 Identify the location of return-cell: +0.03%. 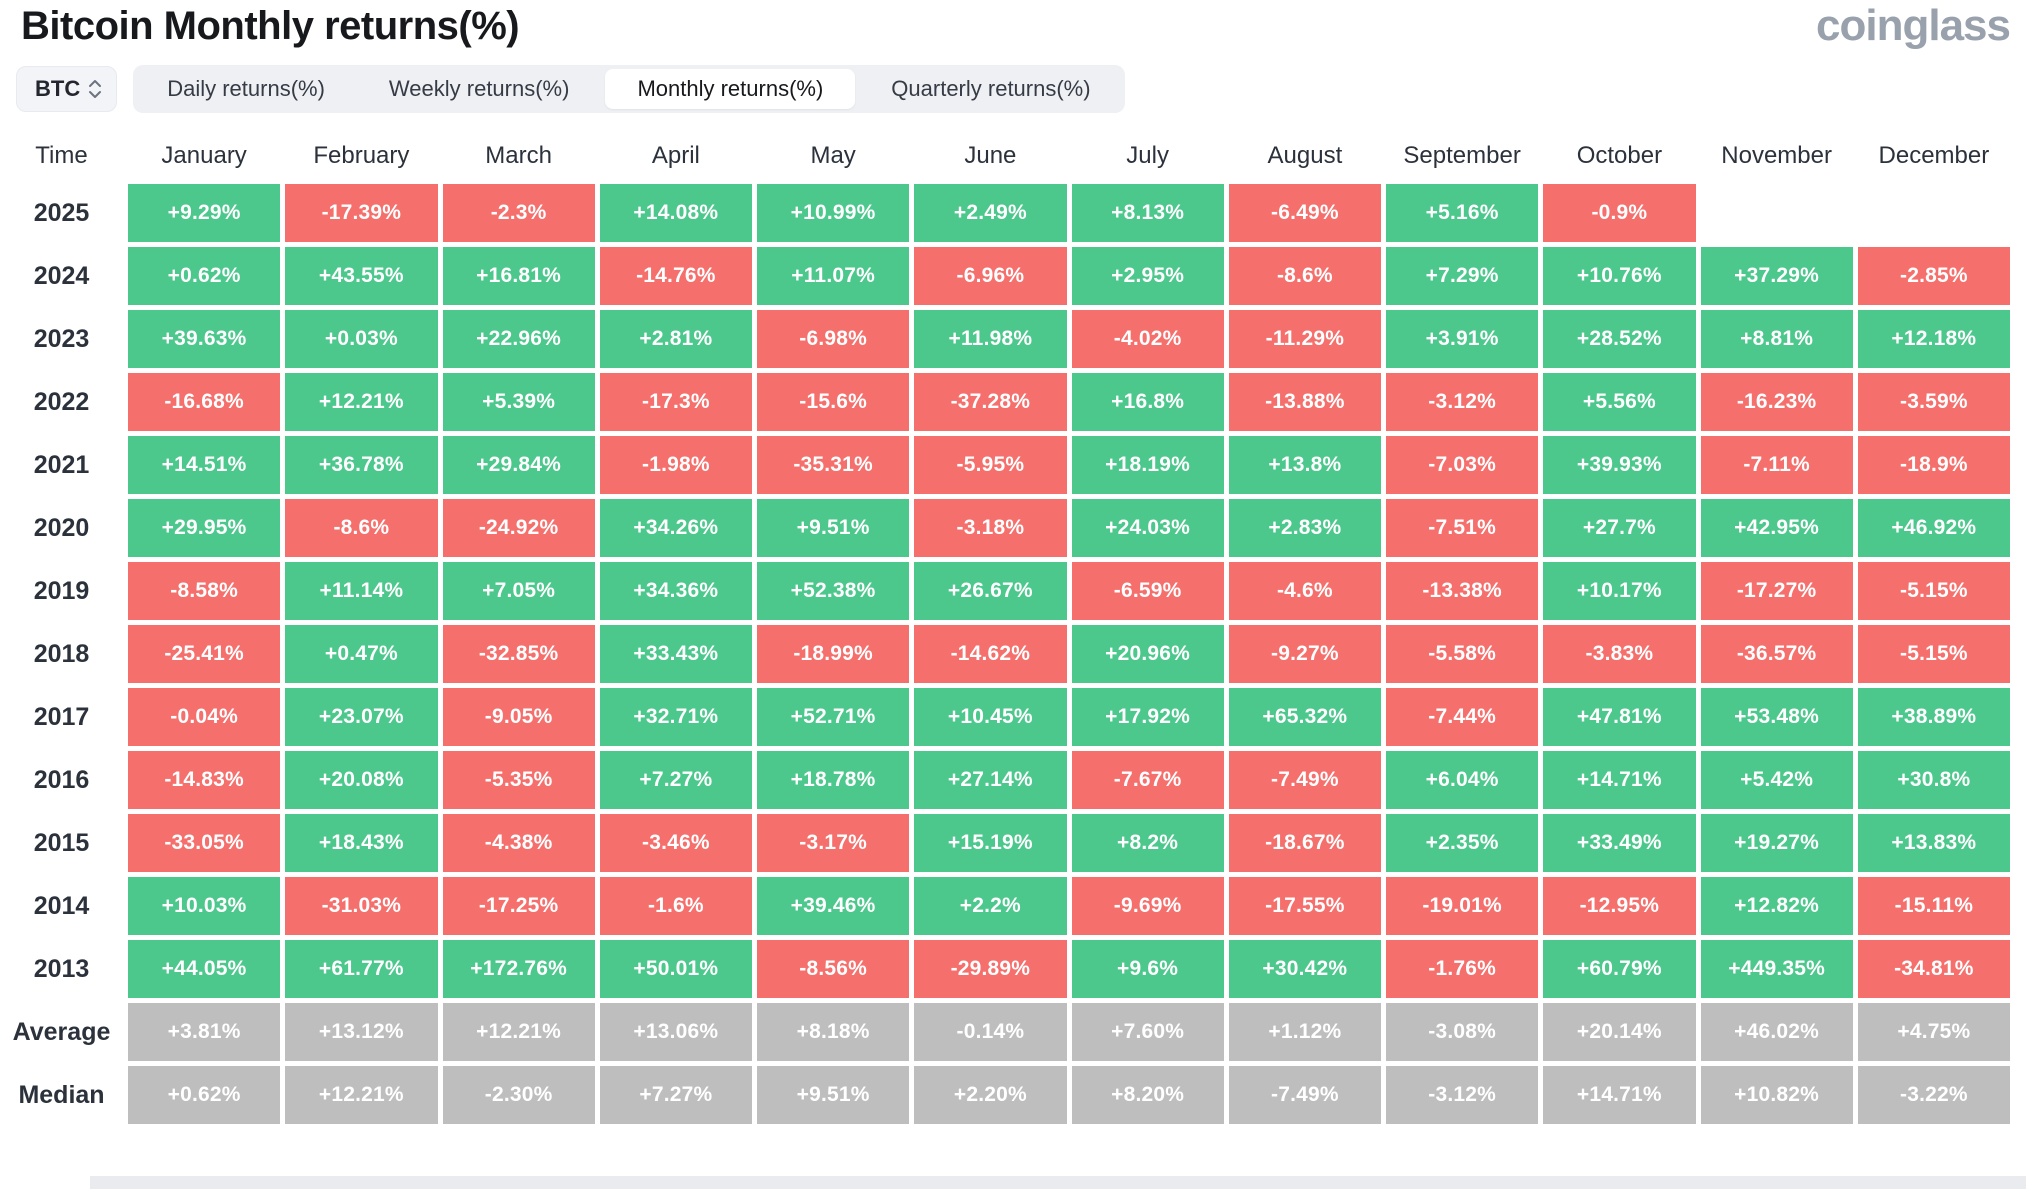
(361, 339).